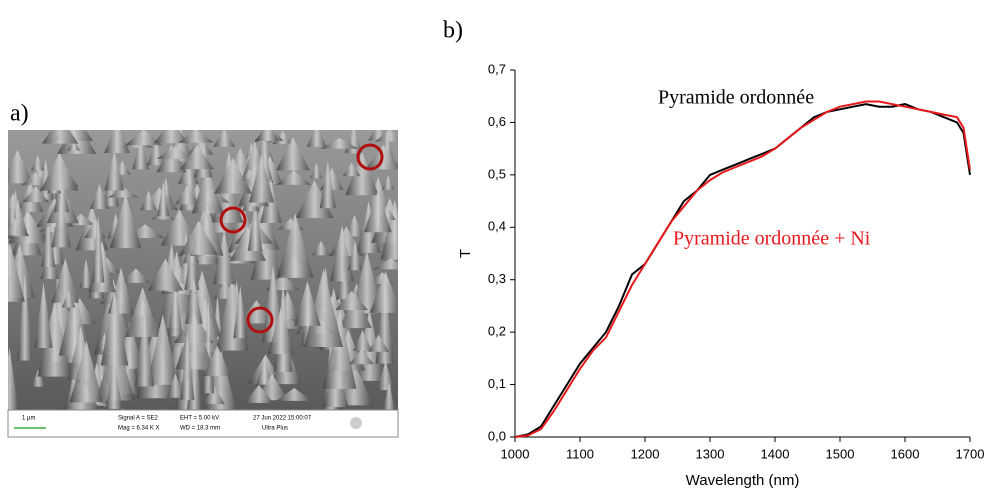 This screenshot has width=987, height=490. I want to click on logo, so click(356, 423).